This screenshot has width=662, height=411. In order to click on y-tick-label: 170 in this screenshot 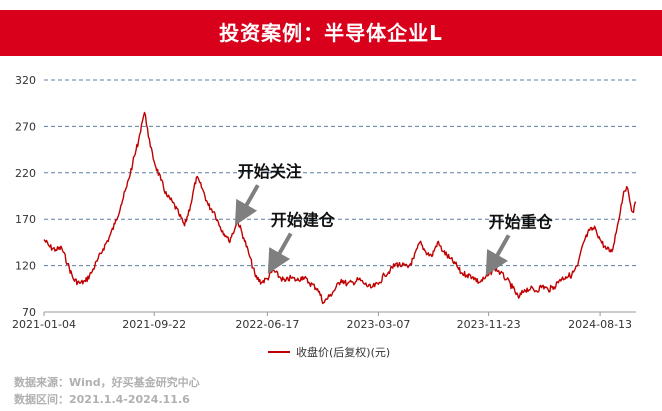, I will do `click(25, 219)`.